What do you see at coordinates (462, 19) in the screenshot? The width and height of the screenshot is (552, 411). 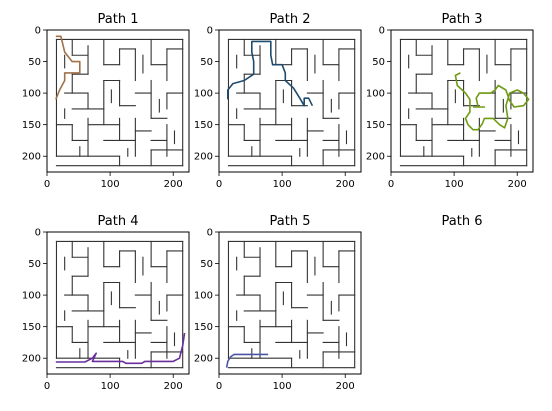 I see `panel-title: Path 3` at bounding box center [462, 19].